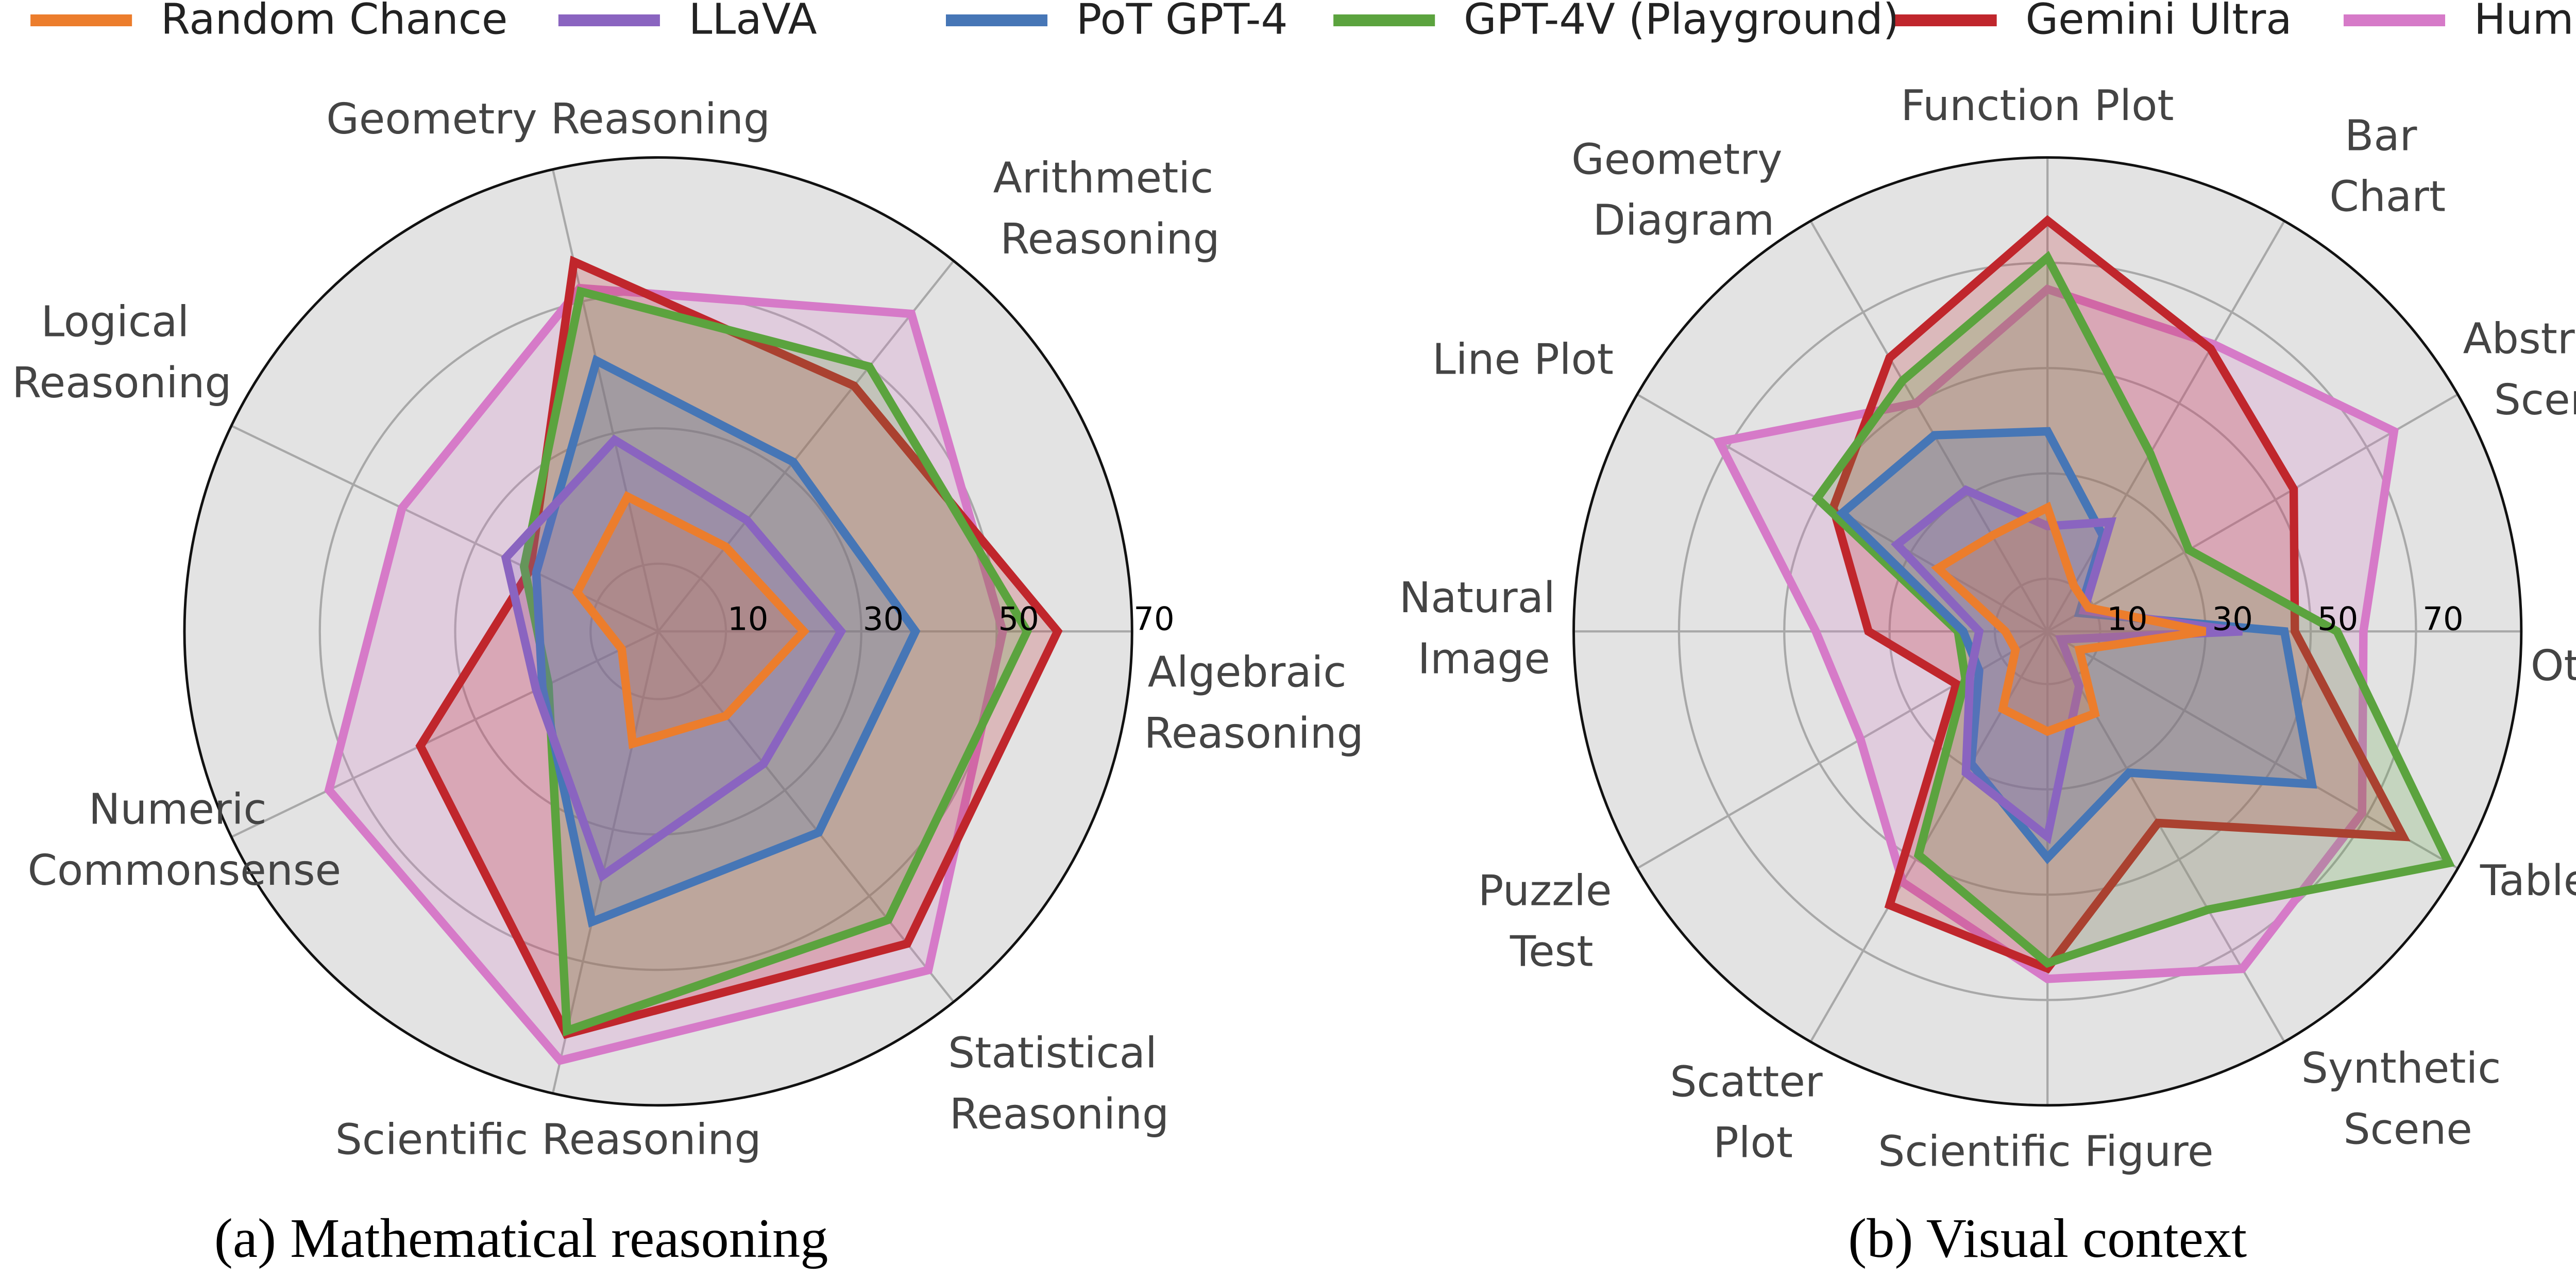 This screenshot has height=1278, width=2576. Describe the element at coordinates (1746, 1143) in the screenshot. I see `category-label-line: Plot` at that location.